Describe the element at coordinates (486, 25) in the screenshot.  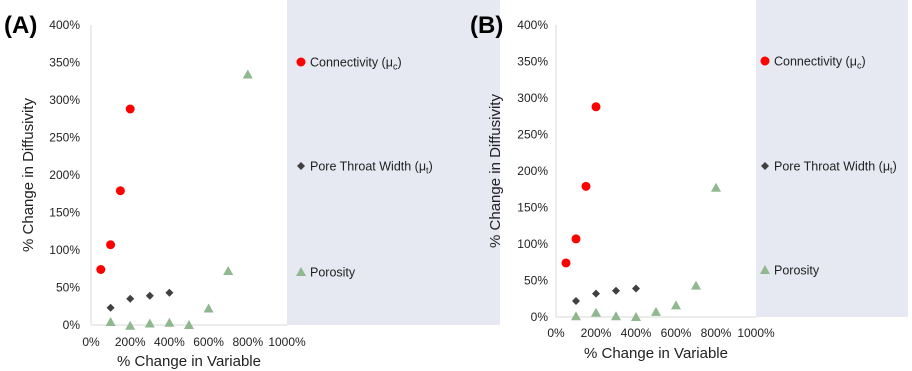
I see `panel-label: (B)` at that location.